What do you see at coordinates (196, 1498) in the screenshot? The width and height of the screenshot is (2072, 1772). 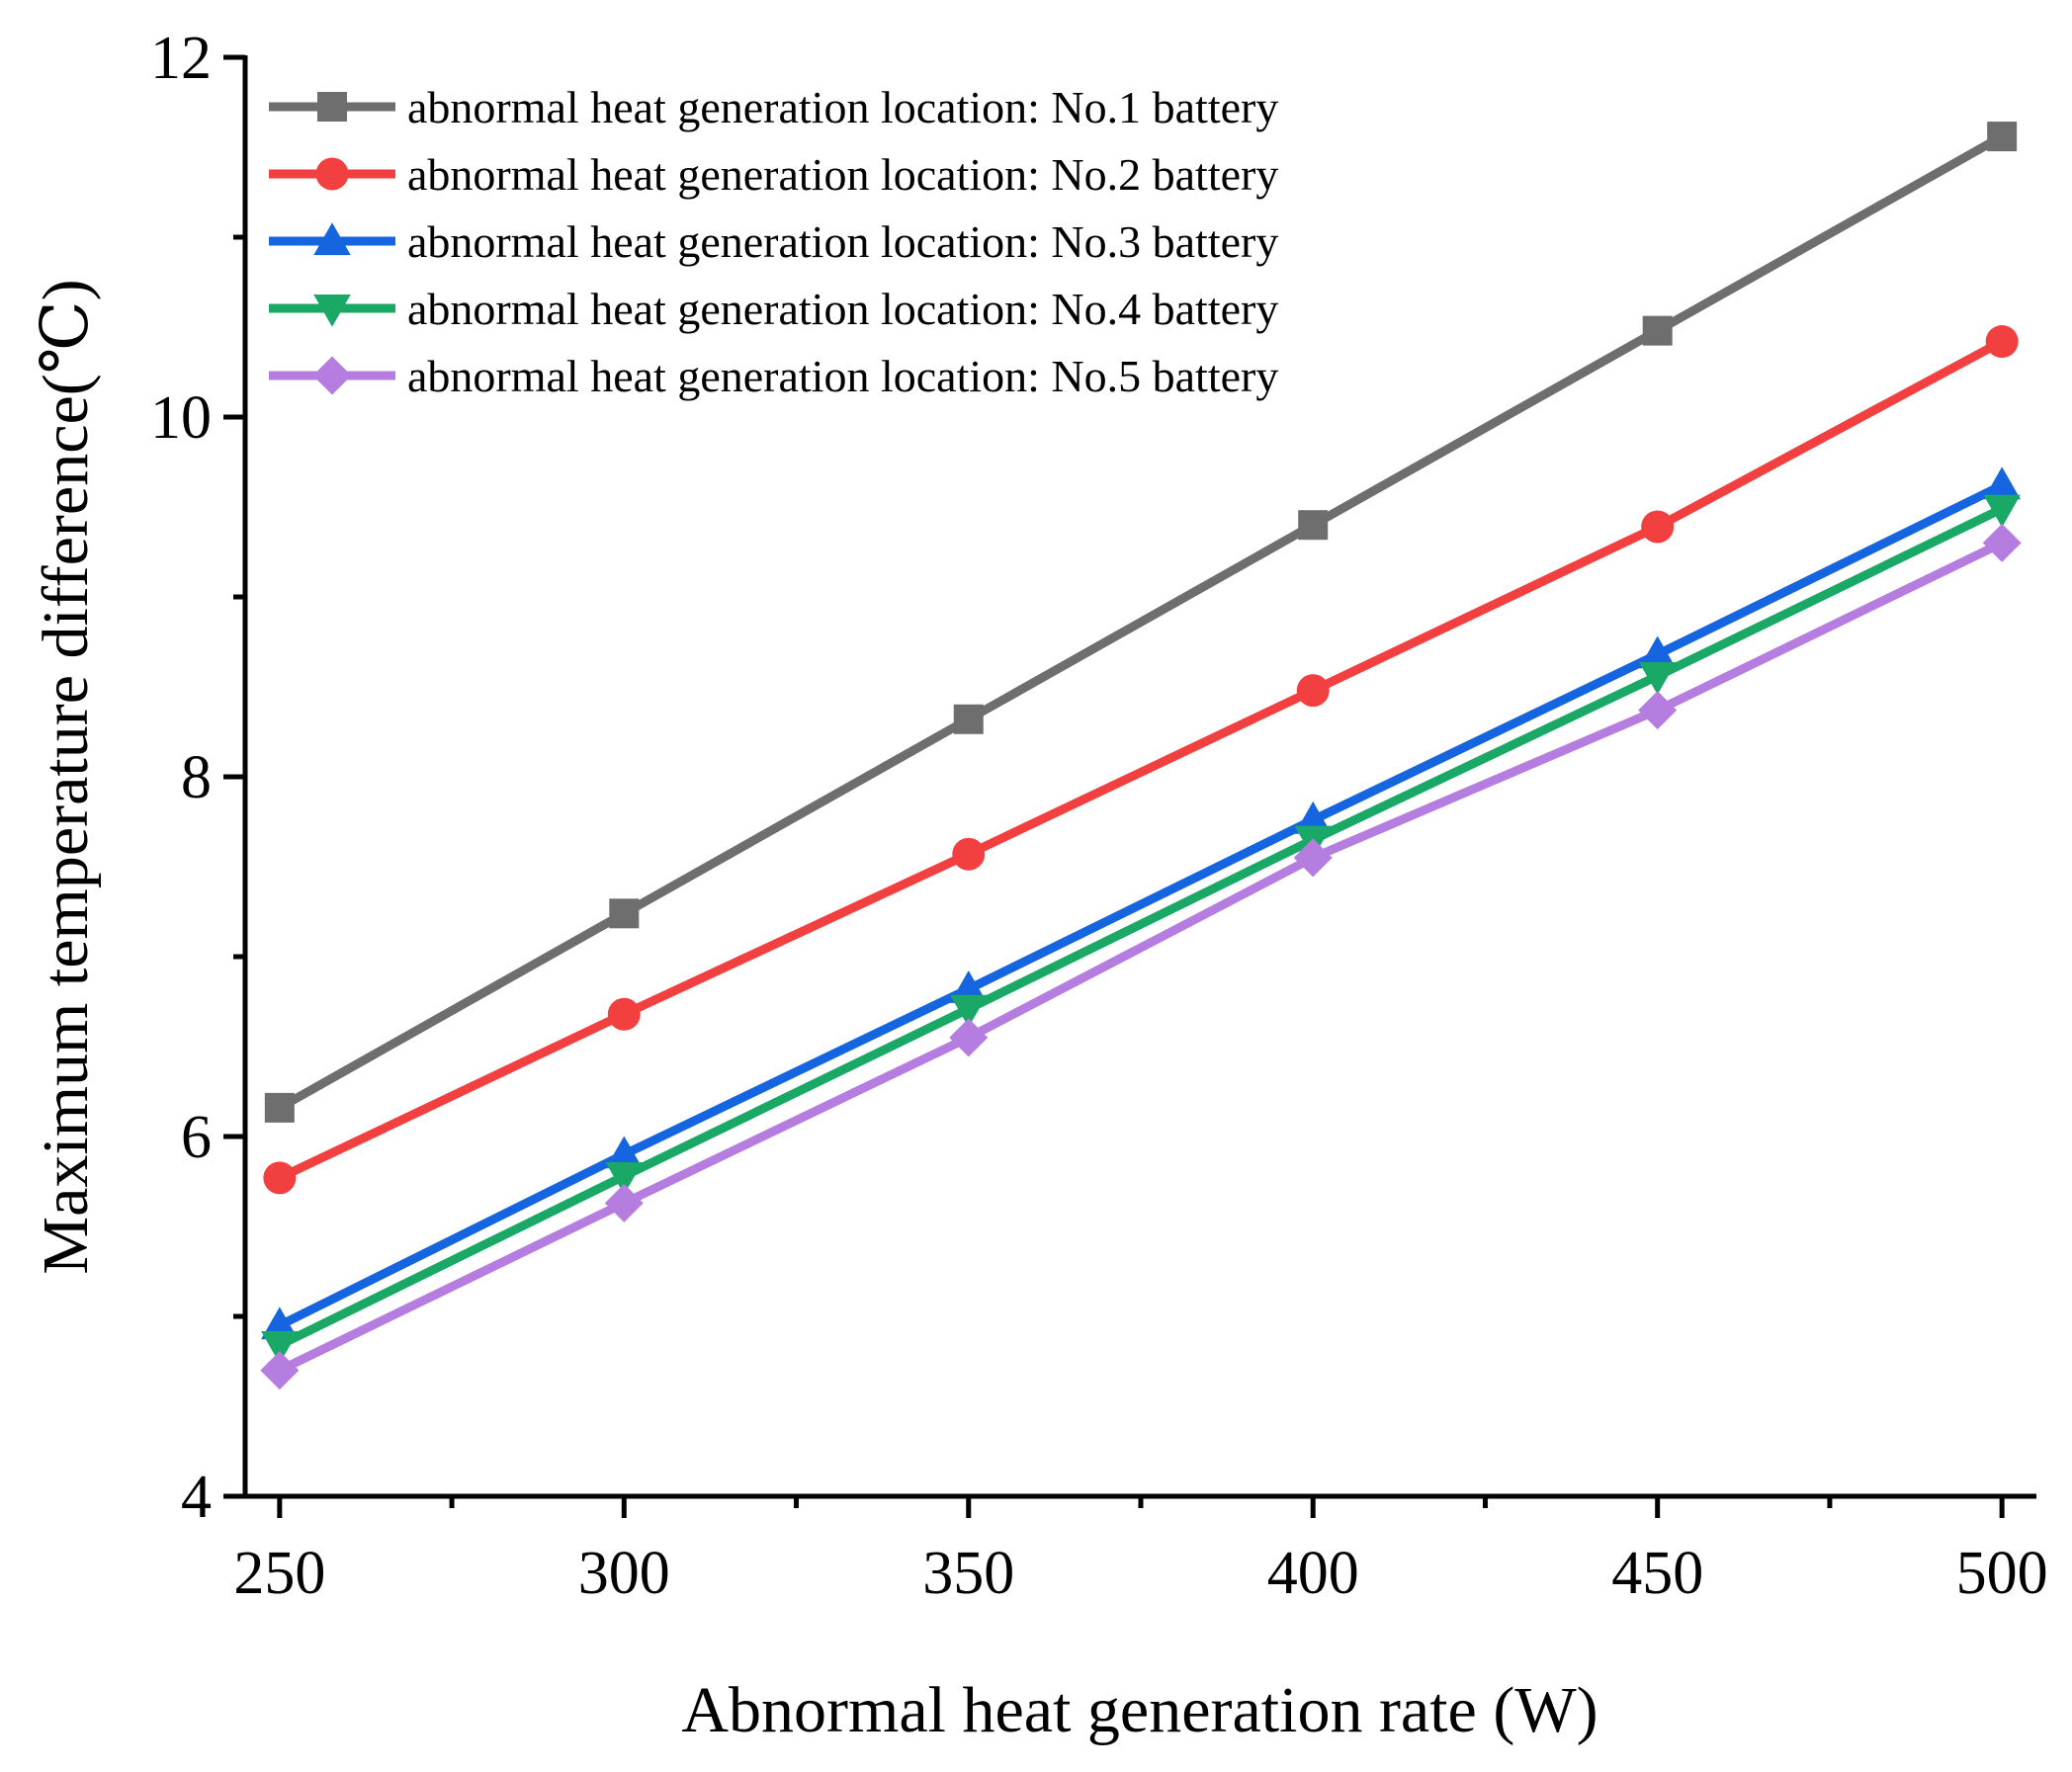 I see `y-tick-label: 4` at bounding box center [196, 1498].